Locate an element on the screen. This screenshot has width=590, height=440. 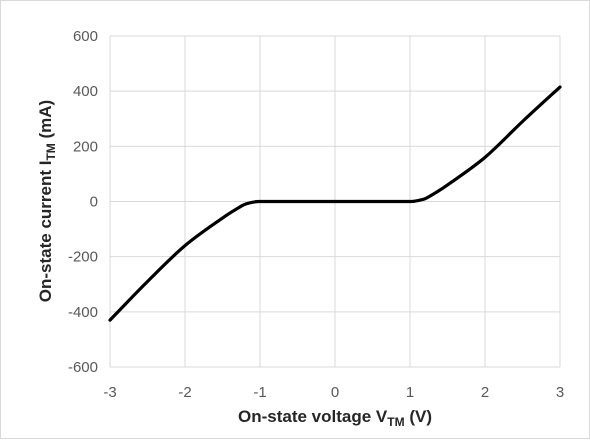
x-tick-label: 3 is located at coordinates (560, 392).